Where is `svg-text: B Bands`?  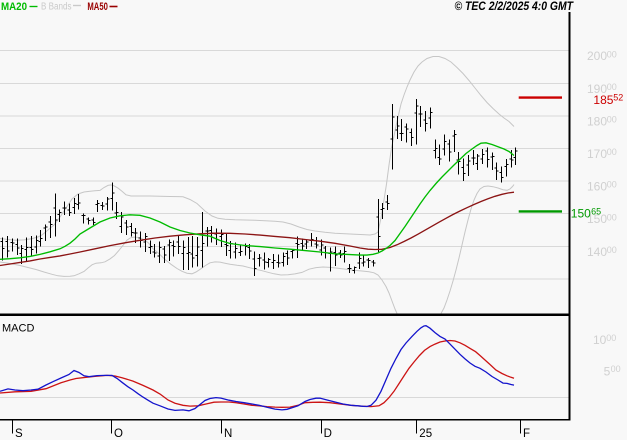 svg-text: B Bands is located at coordinates (56, 6).